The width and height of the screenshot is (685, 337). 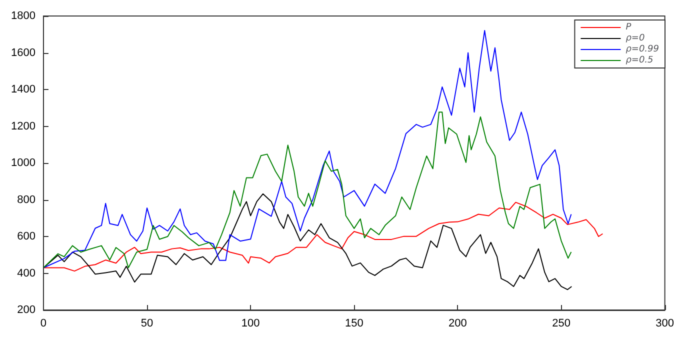 What do you see at coordinates (23, 163) in the screenshot?
I see `y-tick-label: 1000` at bounding box center [23, 163].